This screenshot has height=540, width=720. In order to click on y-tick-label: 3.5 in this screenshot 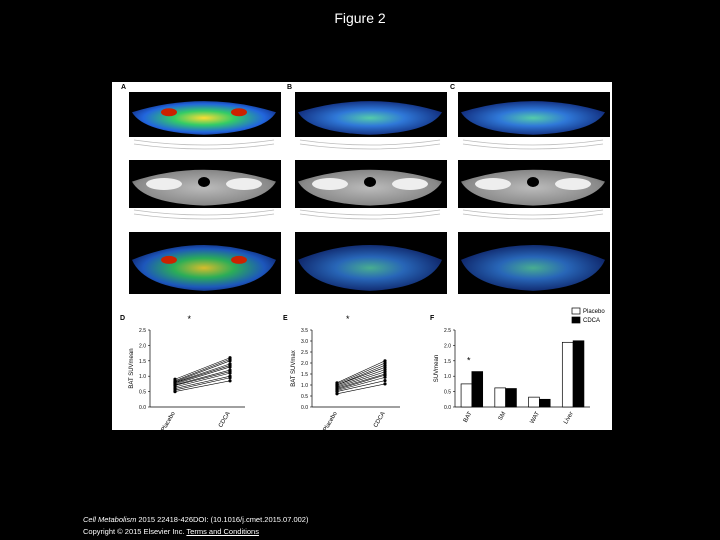, I will do `click(304, 331)`.